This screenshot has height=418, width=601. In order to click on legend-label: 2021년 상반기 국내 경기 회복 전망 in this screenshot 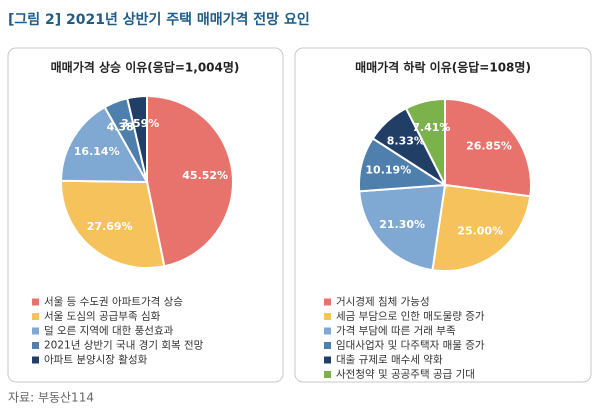, I will do `click(124, 345)`.